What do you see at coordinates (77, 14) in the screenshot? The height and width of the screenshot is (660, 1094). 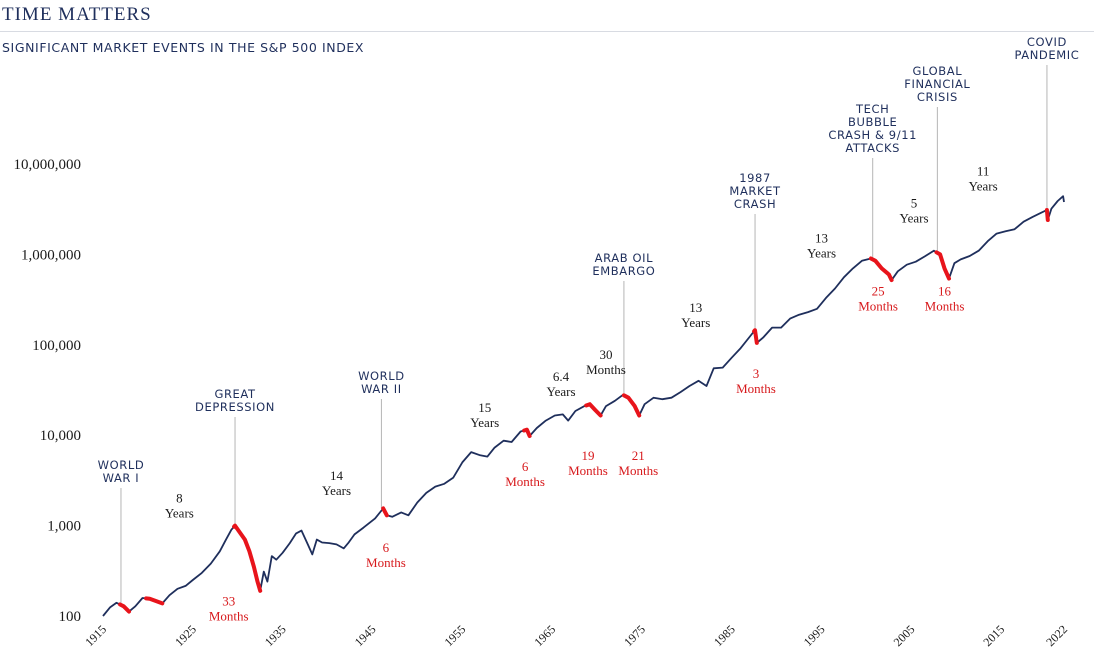 I see `page-title: TIME MATTERS` at bounding box center [77, 14].